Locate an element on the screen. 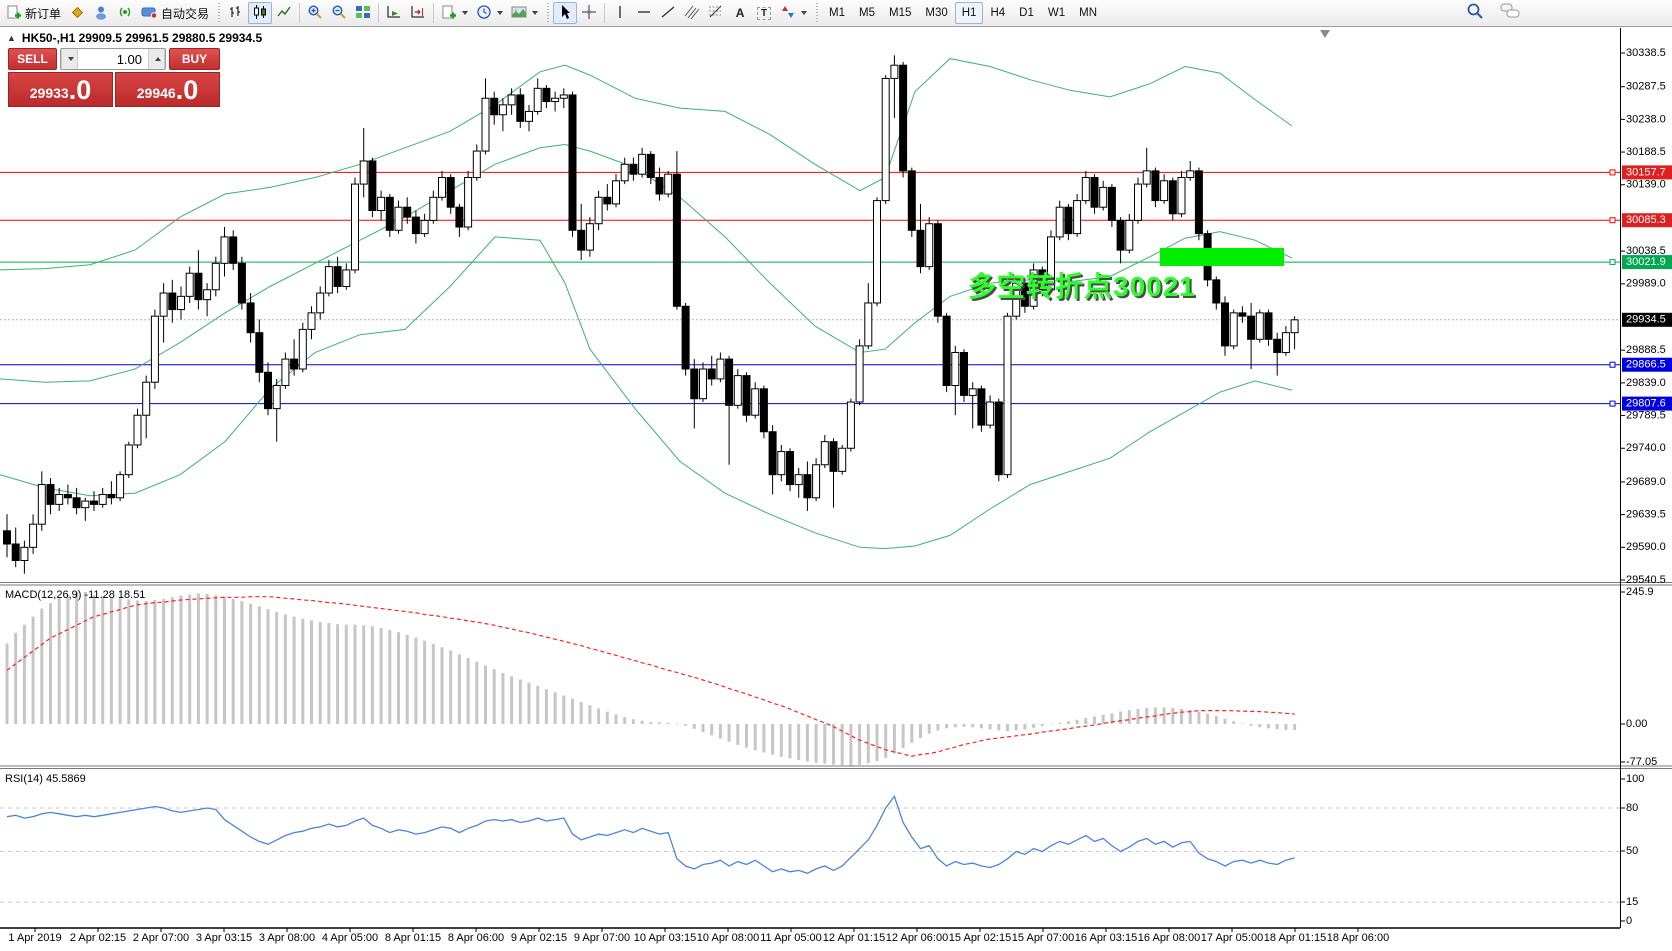  fibonacci-tool is located at coordinates (716, 13).